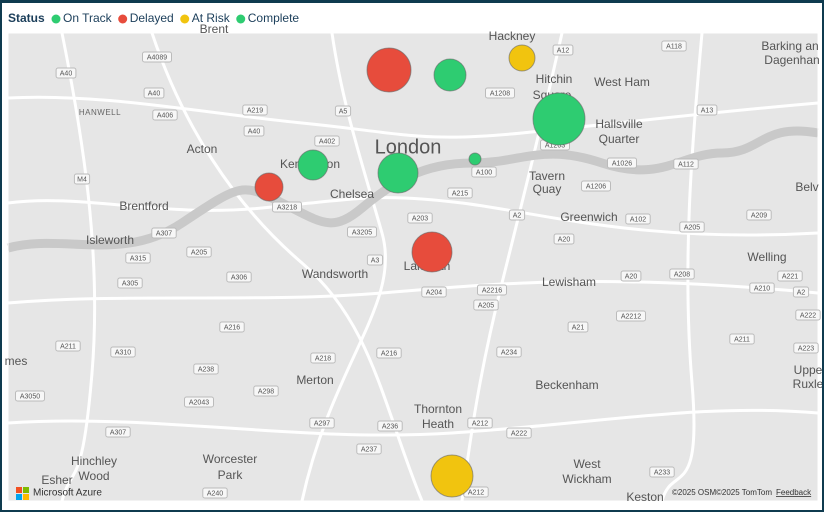 The height and width of the screenshot is (515, 824). I want to click on place-label: Chelsea, so click(352, 194).